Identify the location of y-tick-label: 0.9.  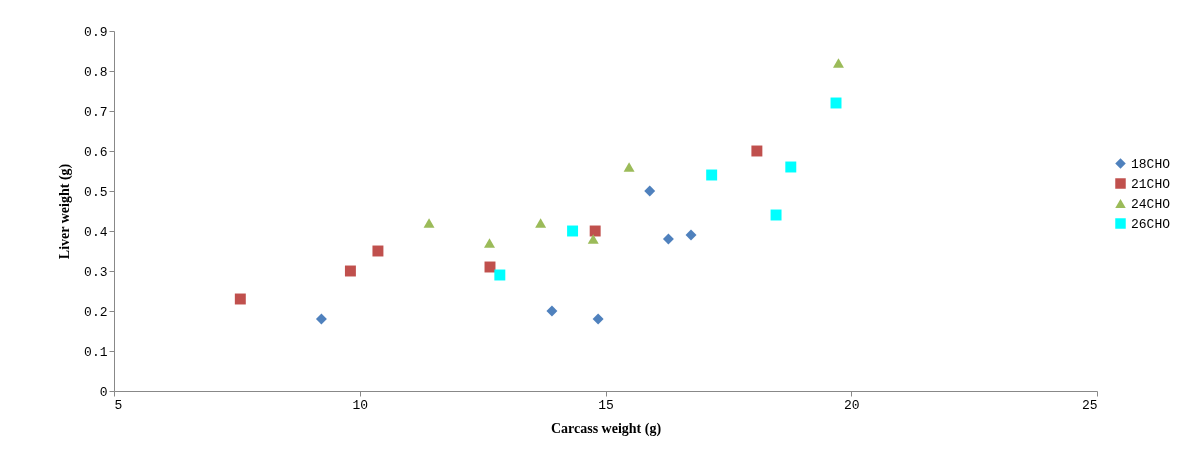
(96, 32).